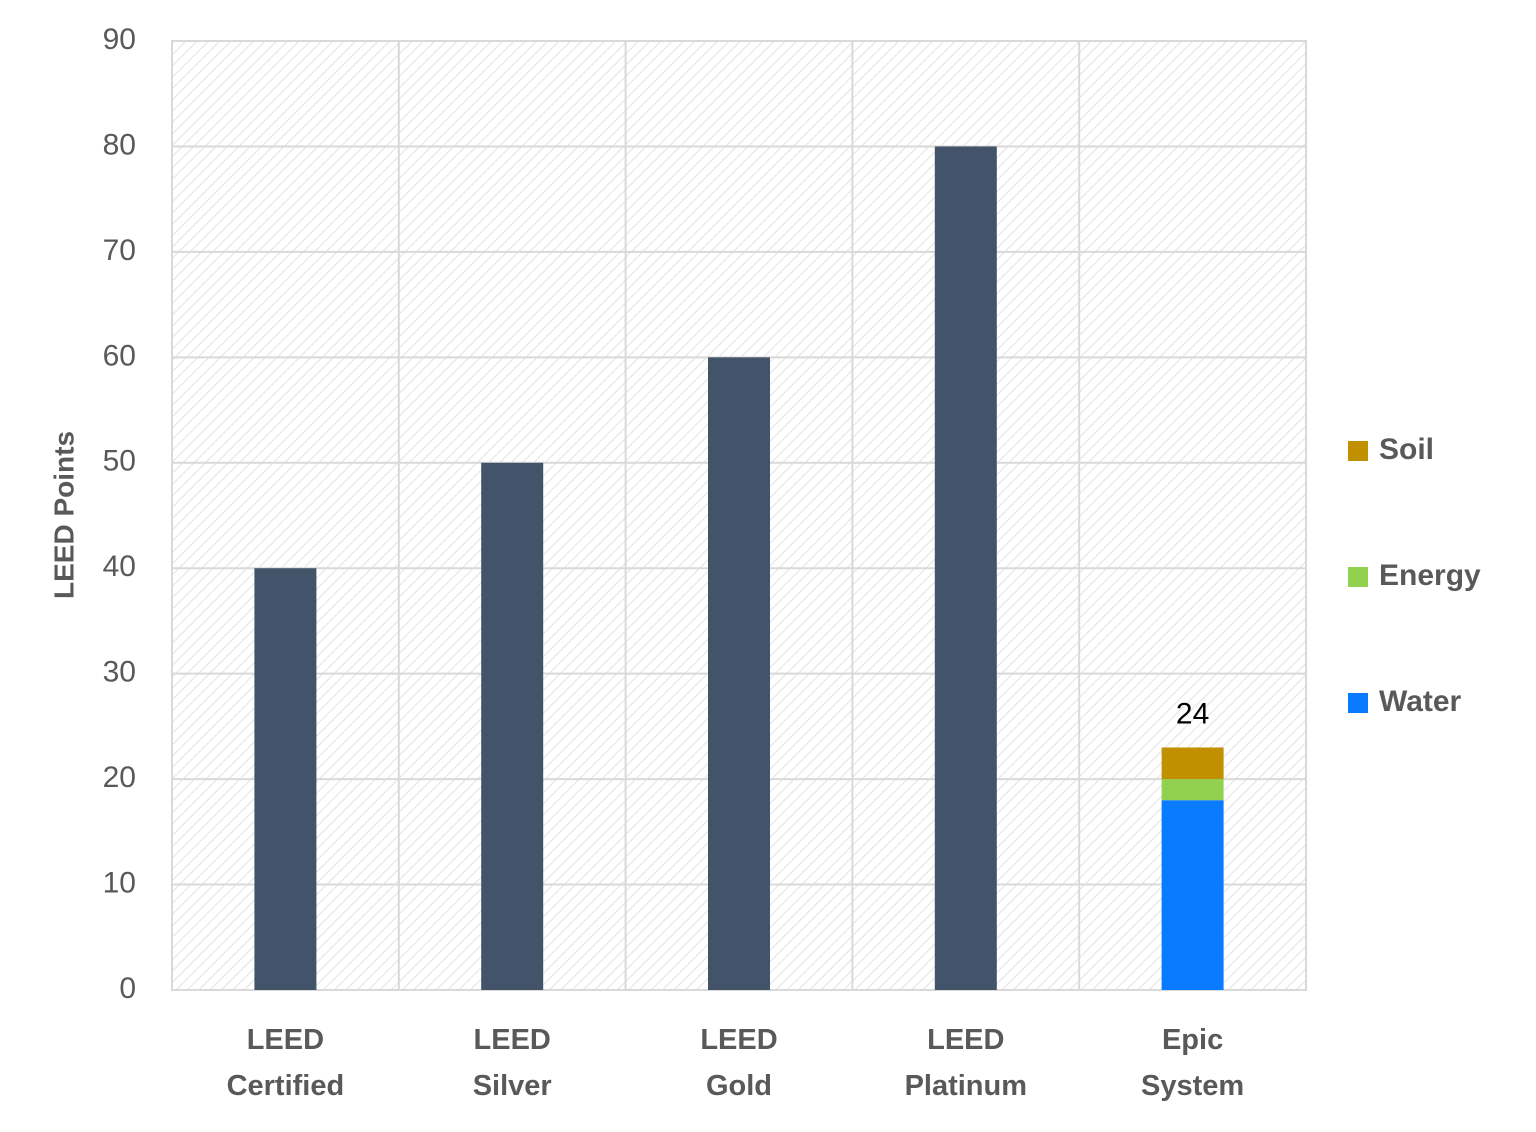 The height and width of the screenshot is (1132, 1536). Describe the element at coordinates (1430, 575) in the screenshot. I see `legend-label: Energy` at that location.